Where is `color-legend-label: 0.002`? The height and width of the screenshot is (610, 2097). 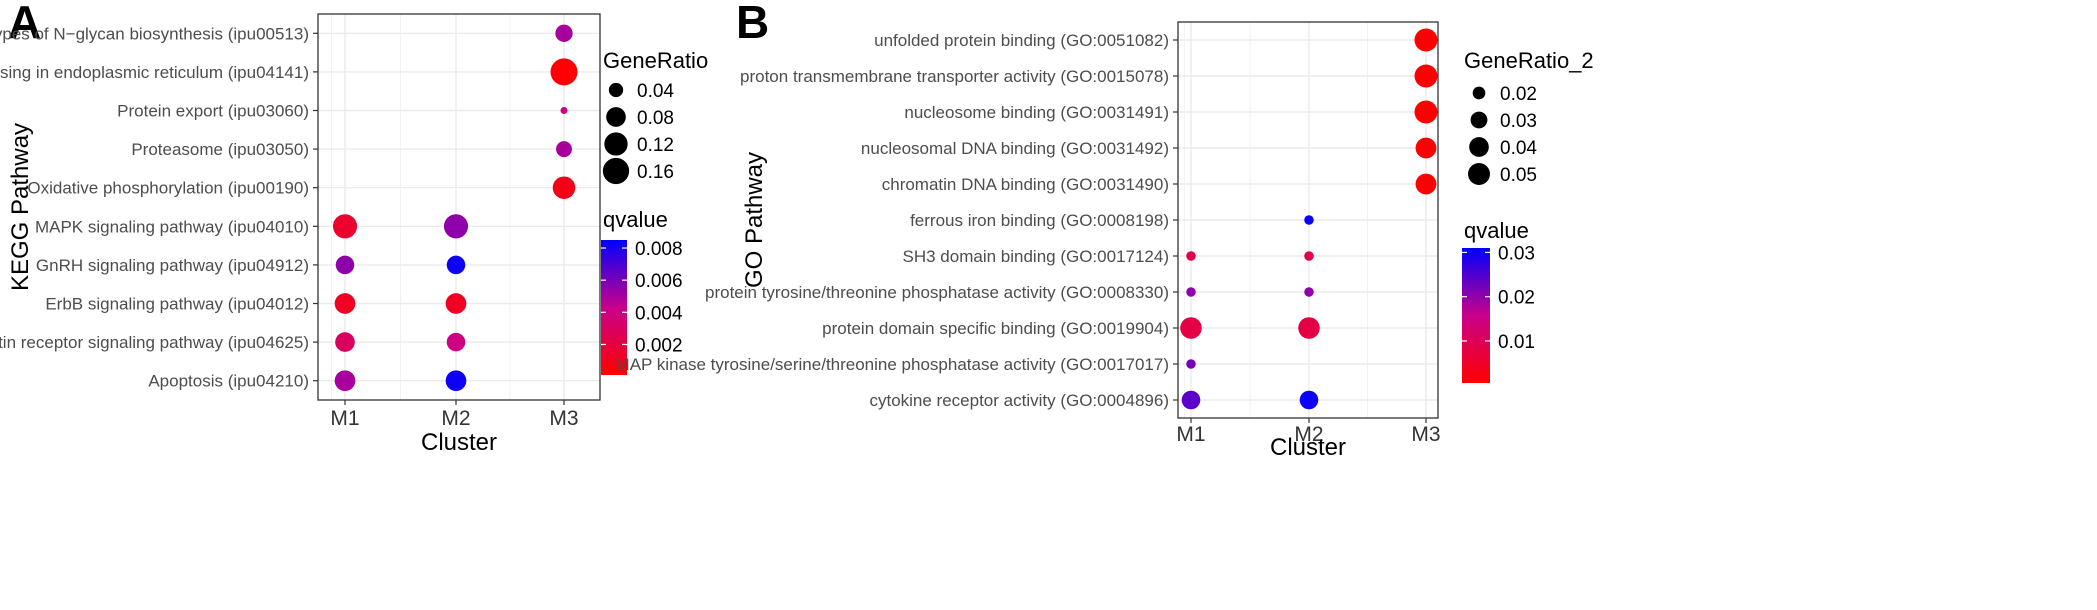 color-legend-label: 0.002 is located at coordinates (659, 345).